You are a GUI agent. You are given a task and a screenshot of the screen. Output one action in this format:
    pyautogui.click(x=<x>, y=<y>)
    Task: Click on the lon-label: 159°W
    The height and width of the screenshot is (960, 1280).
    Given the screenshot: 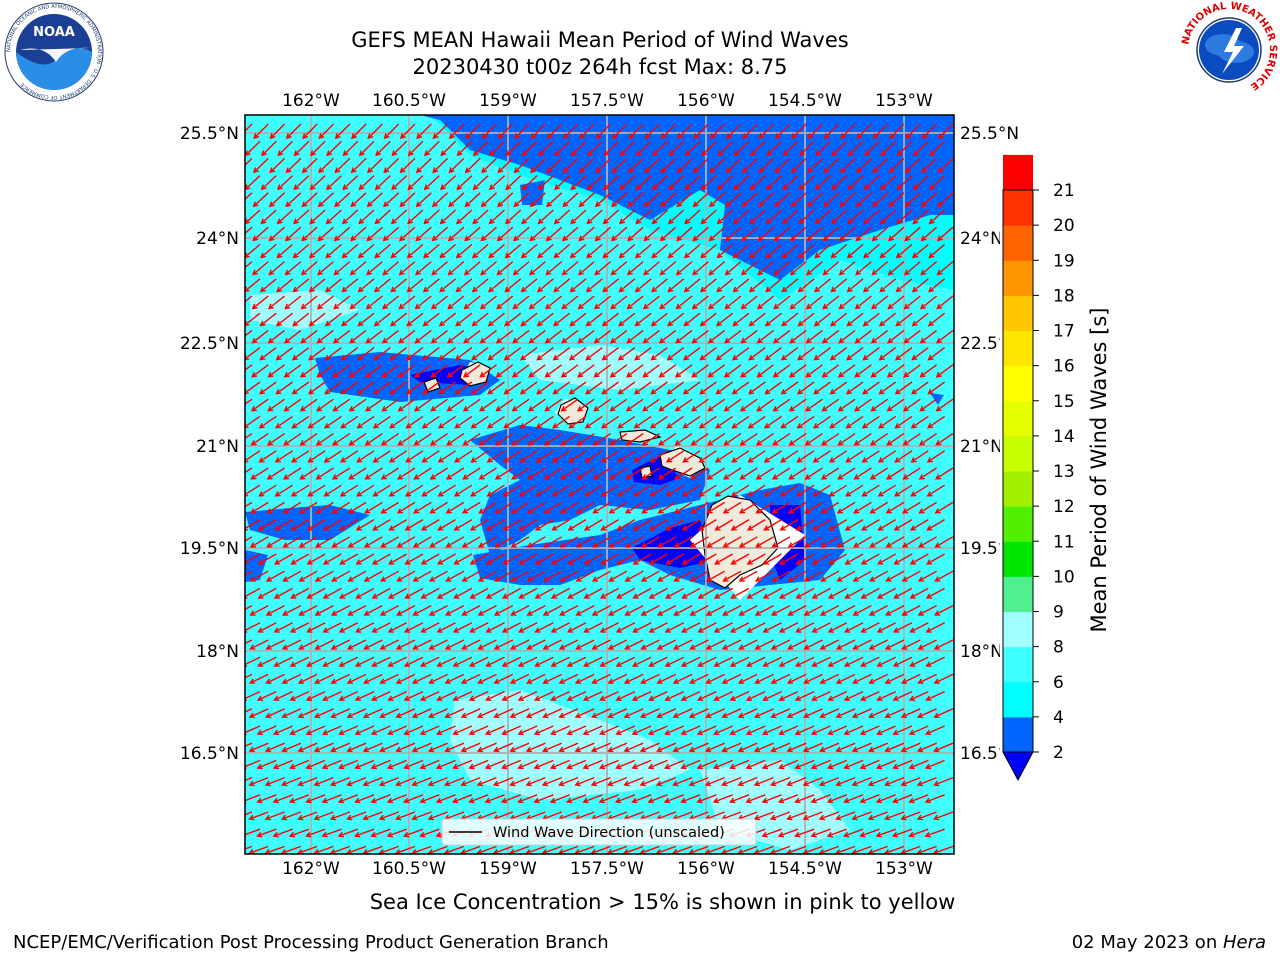 What is the action you would take?
    pyautogui.click(x=508, y=869)
    